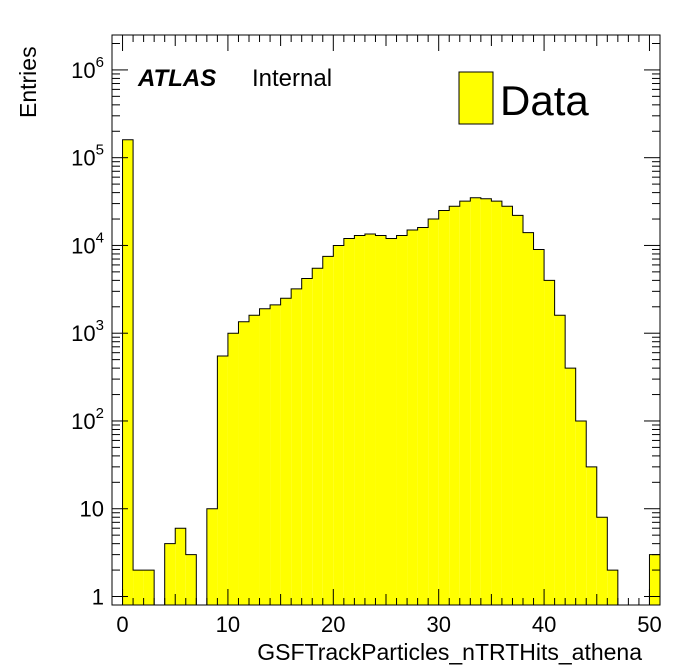  Describe the element at coordinates (87, 243) in the screenshot. I see `y-tick-label: 10⁴` at that location.